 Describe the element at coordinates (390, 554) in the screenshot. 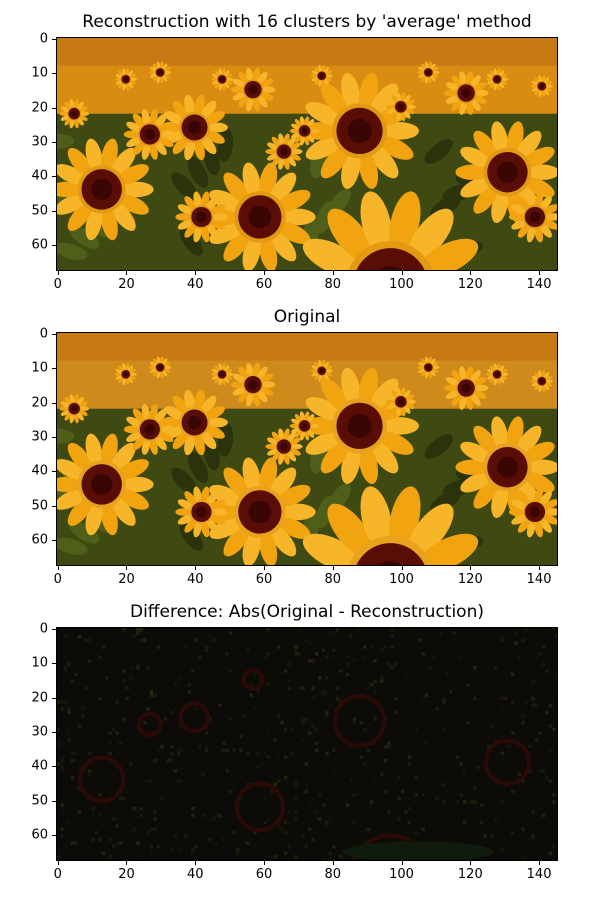

I see `flower-center` at that location.